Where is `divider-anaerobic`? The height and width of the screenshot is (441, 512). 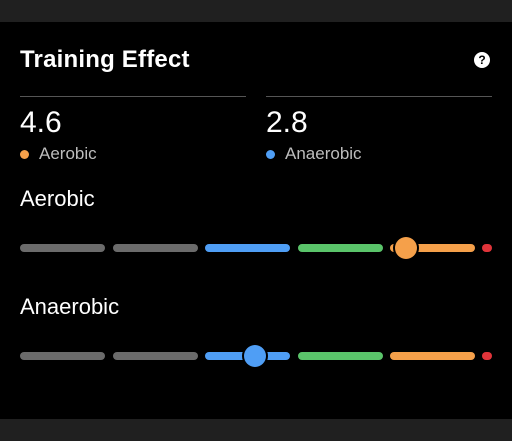
divider-anaerobic is located at coordinates (379, 96).